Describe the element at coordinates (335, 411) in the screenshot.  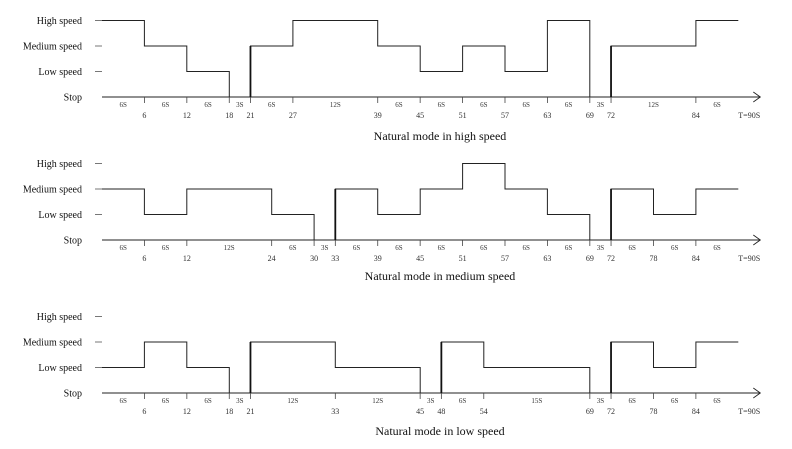
I see `time-tick-label: 33` at that location.